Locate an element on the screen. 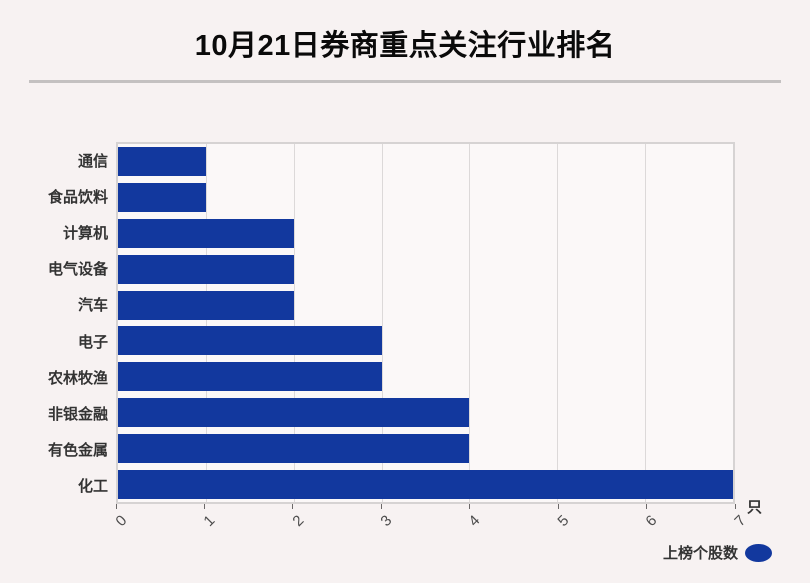 Image resolution: width=810 pixels, height=583 pixels. bar-化工 is located at coordinates (425, 484).